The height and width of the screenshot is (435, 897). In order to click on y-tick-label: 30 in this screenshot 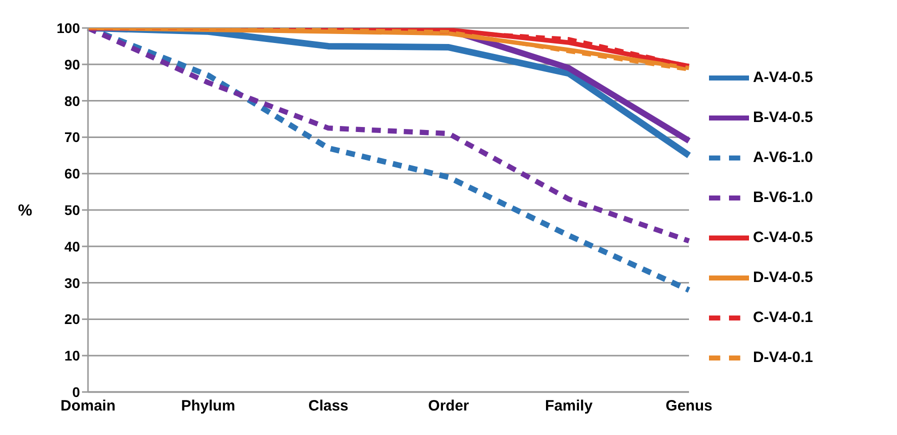, I will do `click(72, 282)`.